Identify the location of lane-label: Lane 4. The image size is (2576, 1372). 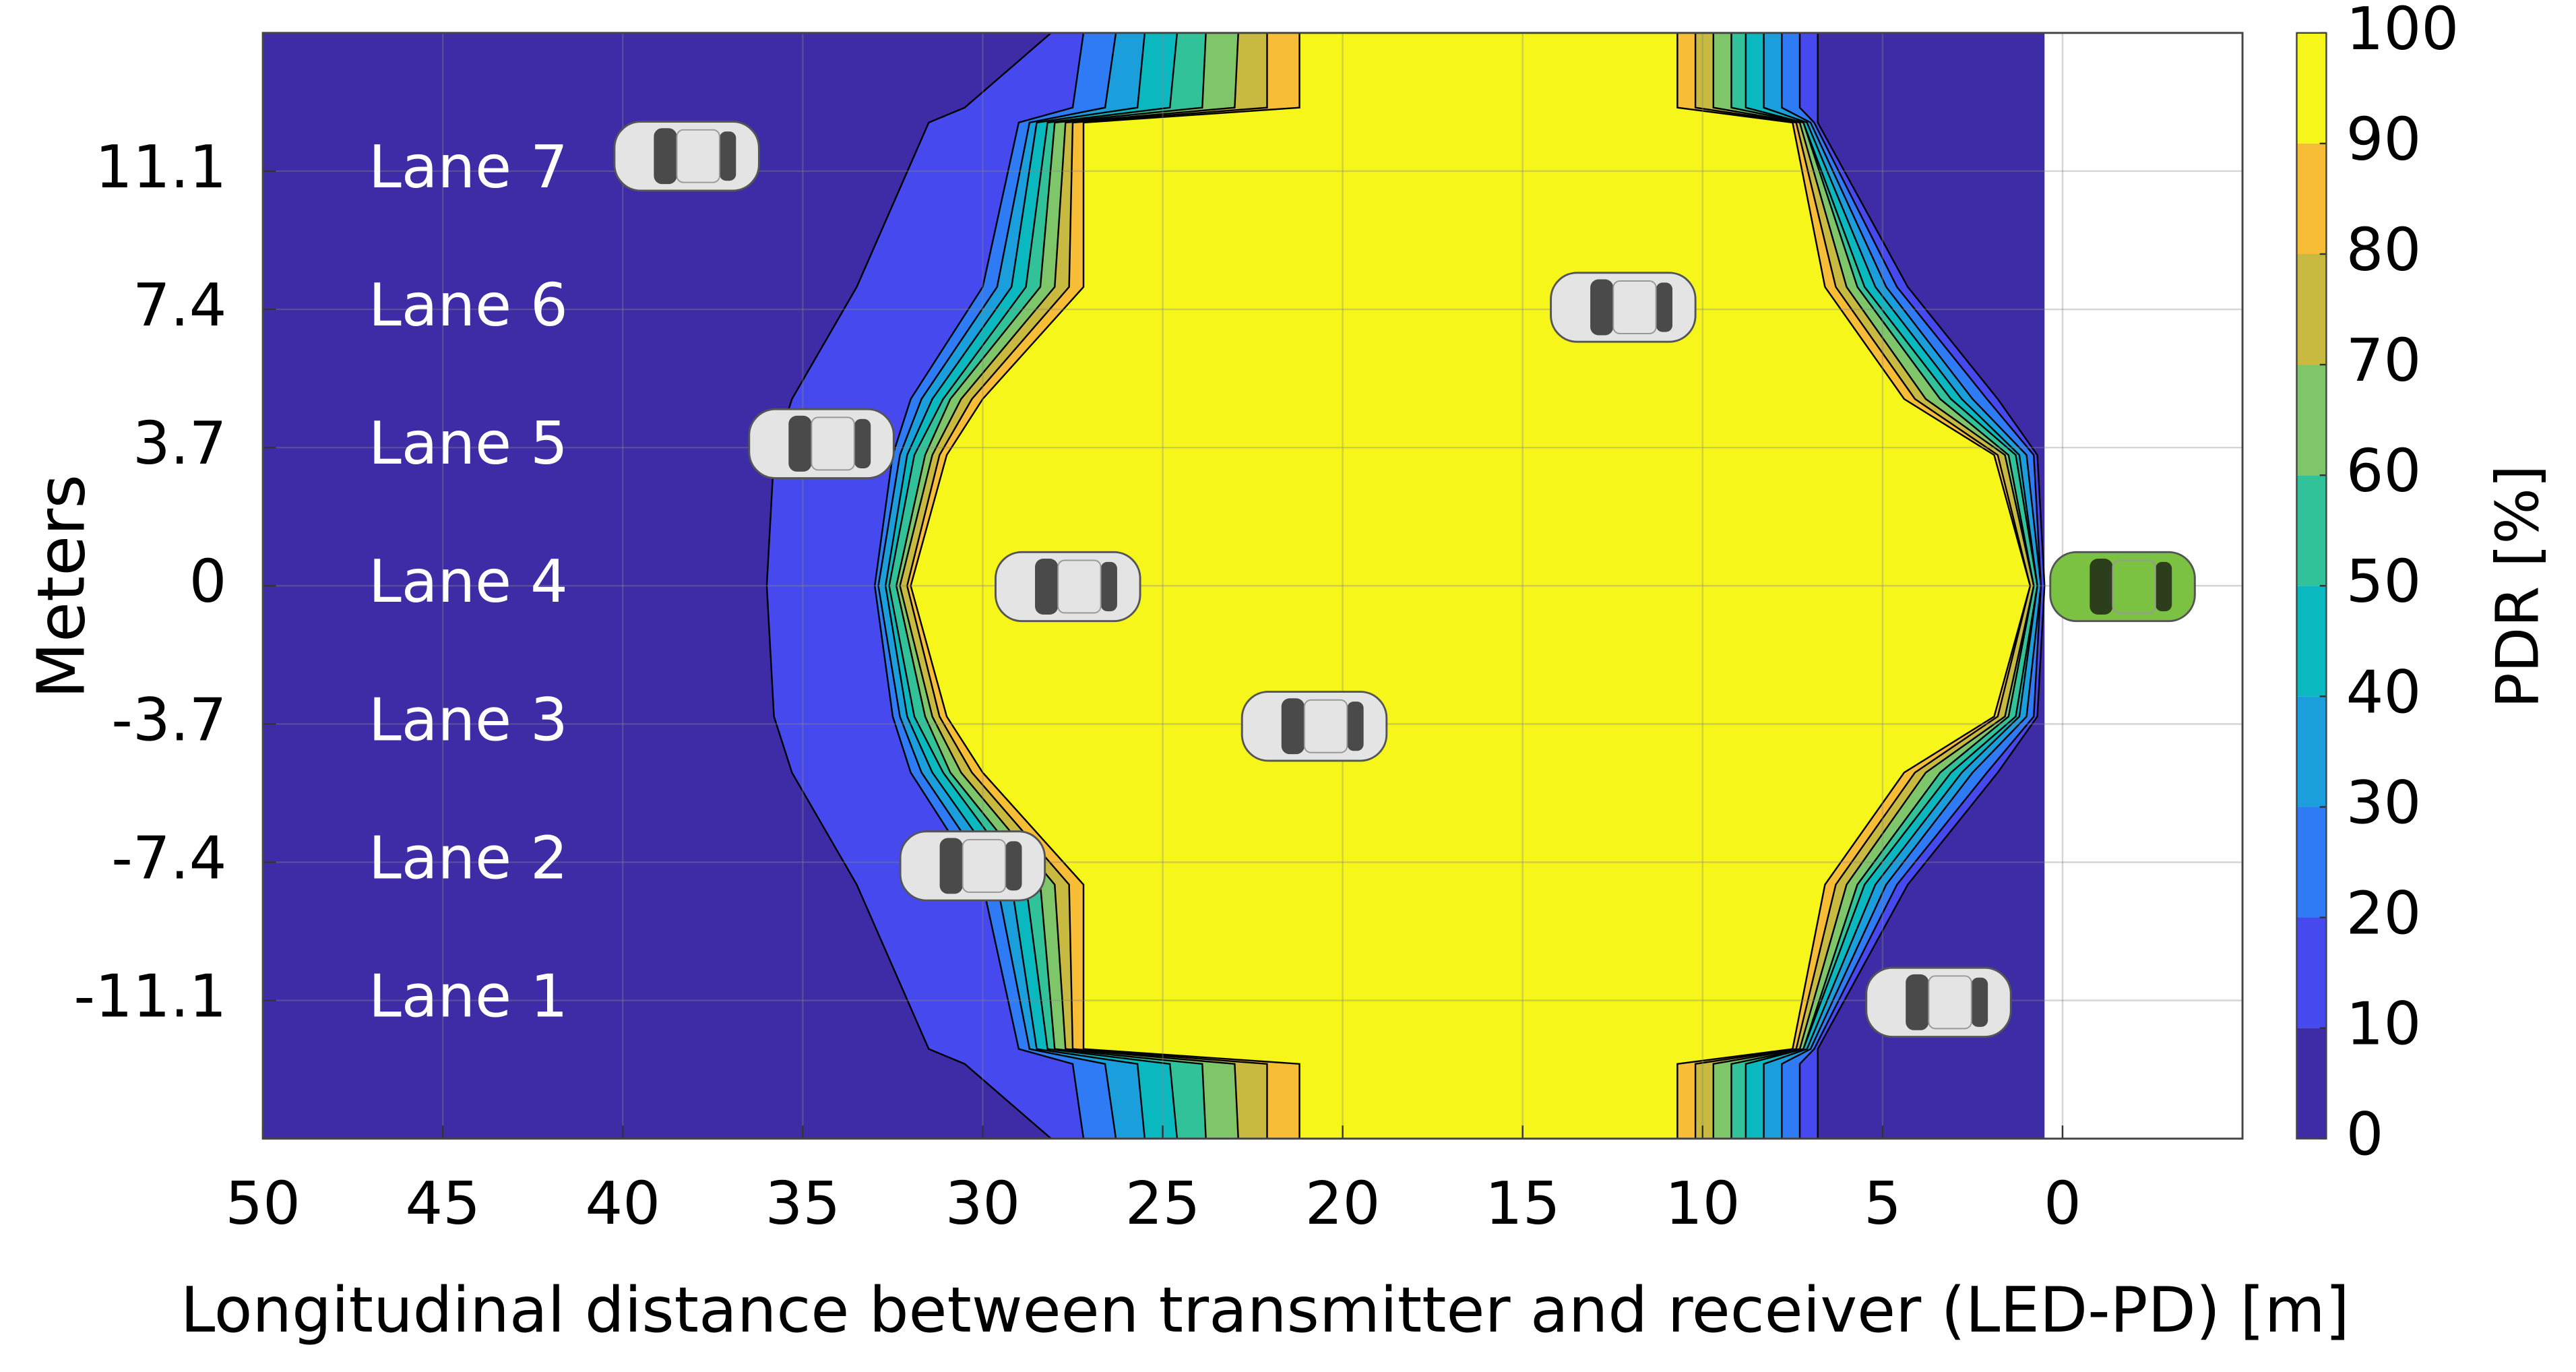
(468, 581).